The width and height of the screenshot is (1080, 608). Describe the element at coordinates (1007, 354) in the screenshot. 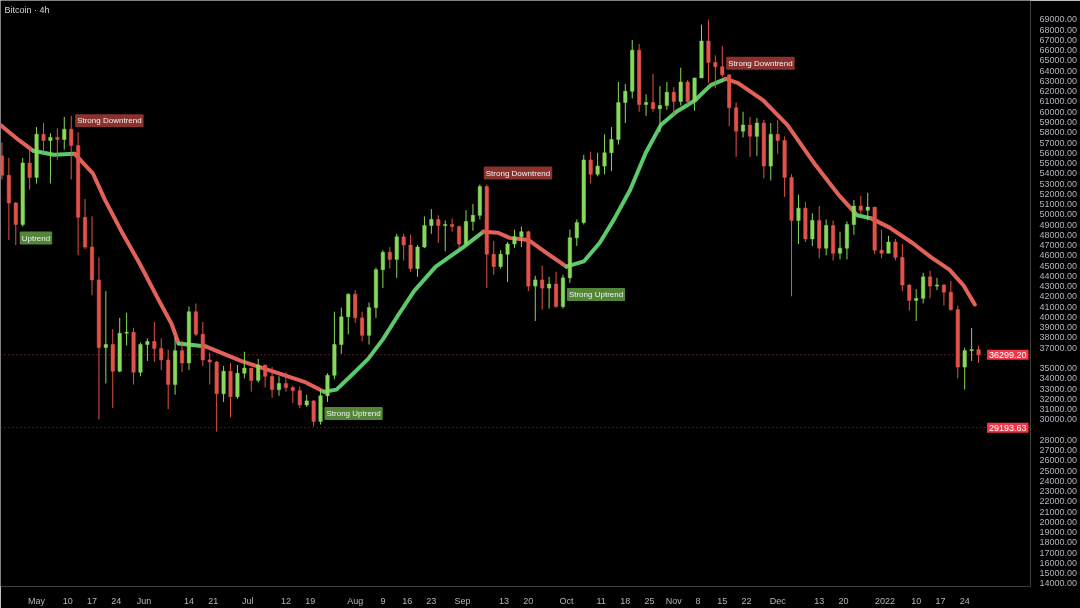

I see `ref-line-label: 36299.20` at that location.